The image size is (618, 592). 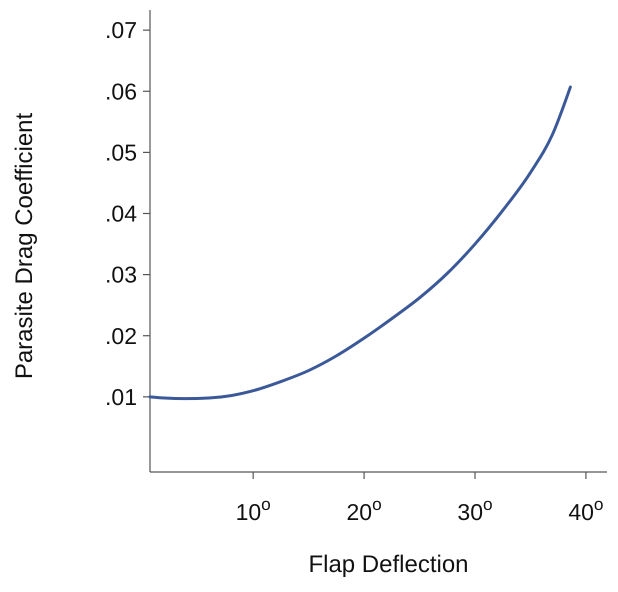 I want to click on y-tick-label: .02, so click(x=121, y=335).